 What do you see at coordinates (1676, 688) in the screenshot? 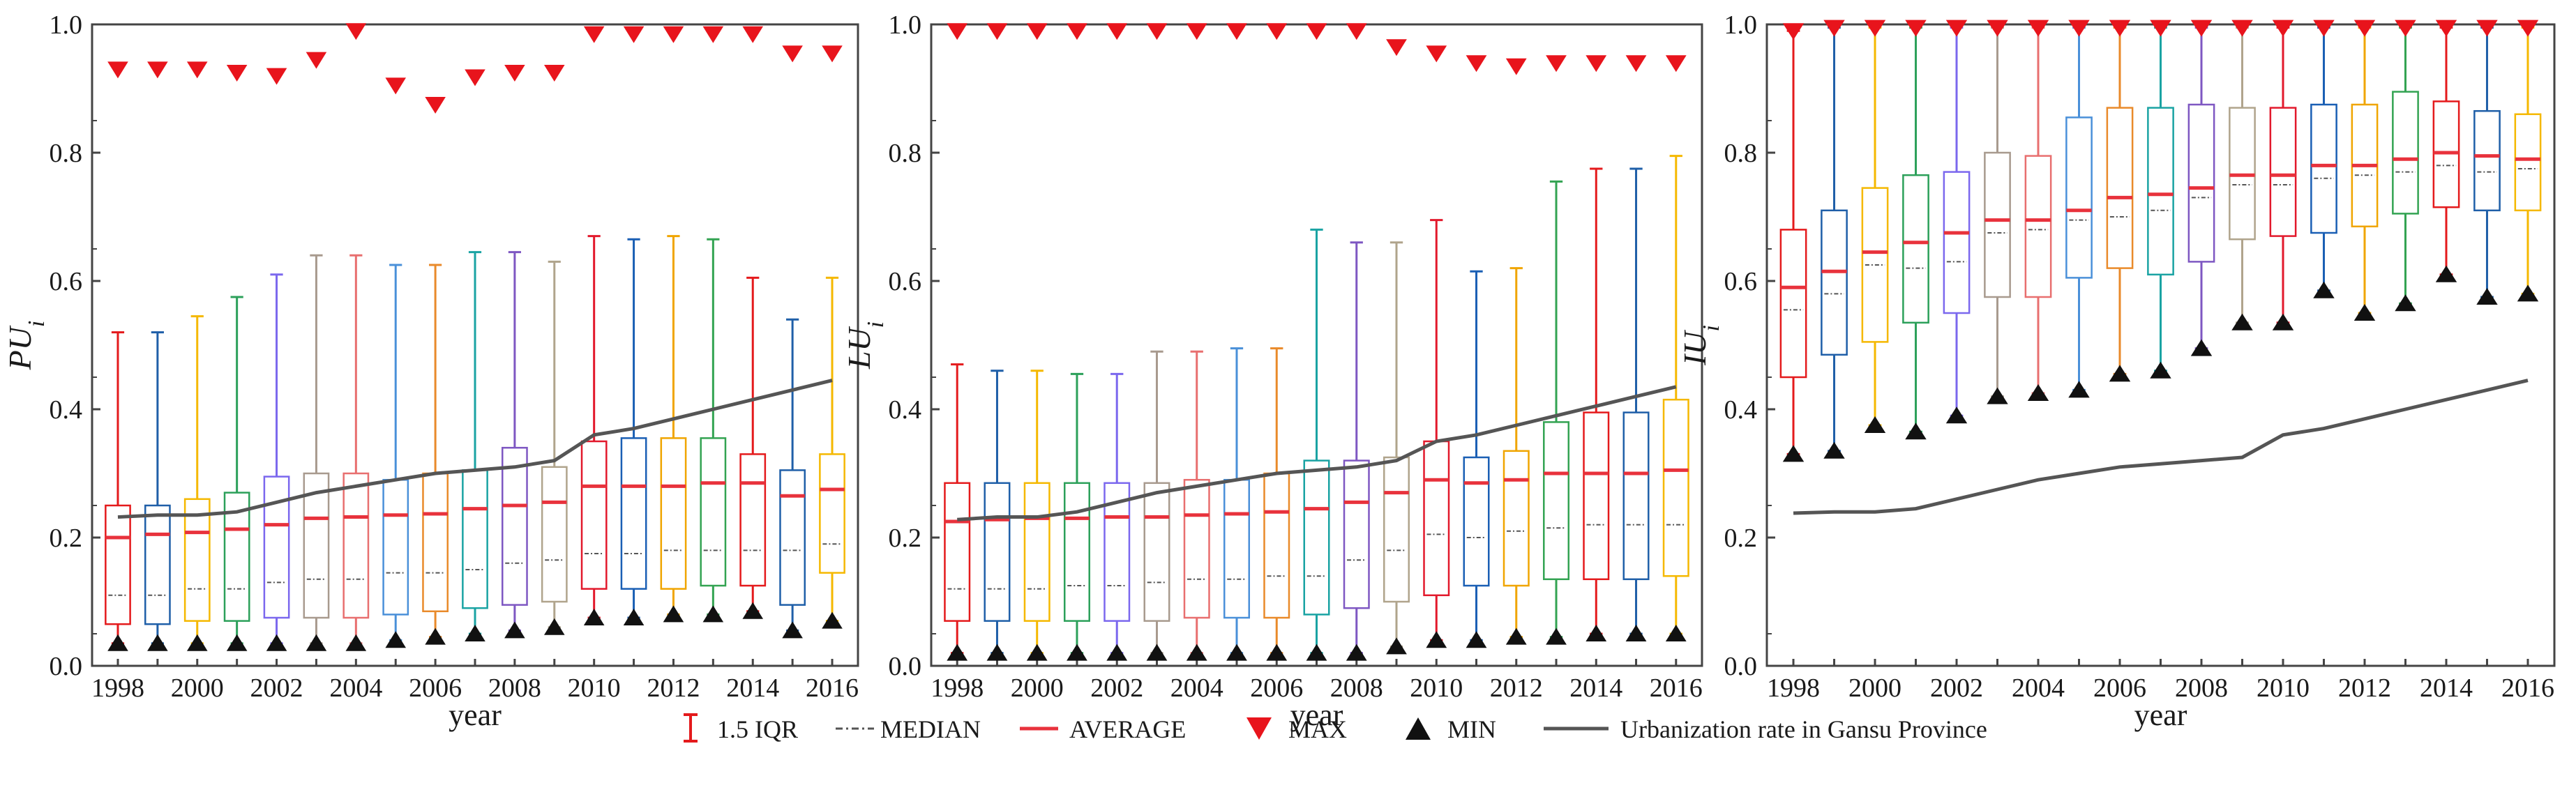
I see `lu-x-tick-label: 2016` at bounding box center [1676, 688].